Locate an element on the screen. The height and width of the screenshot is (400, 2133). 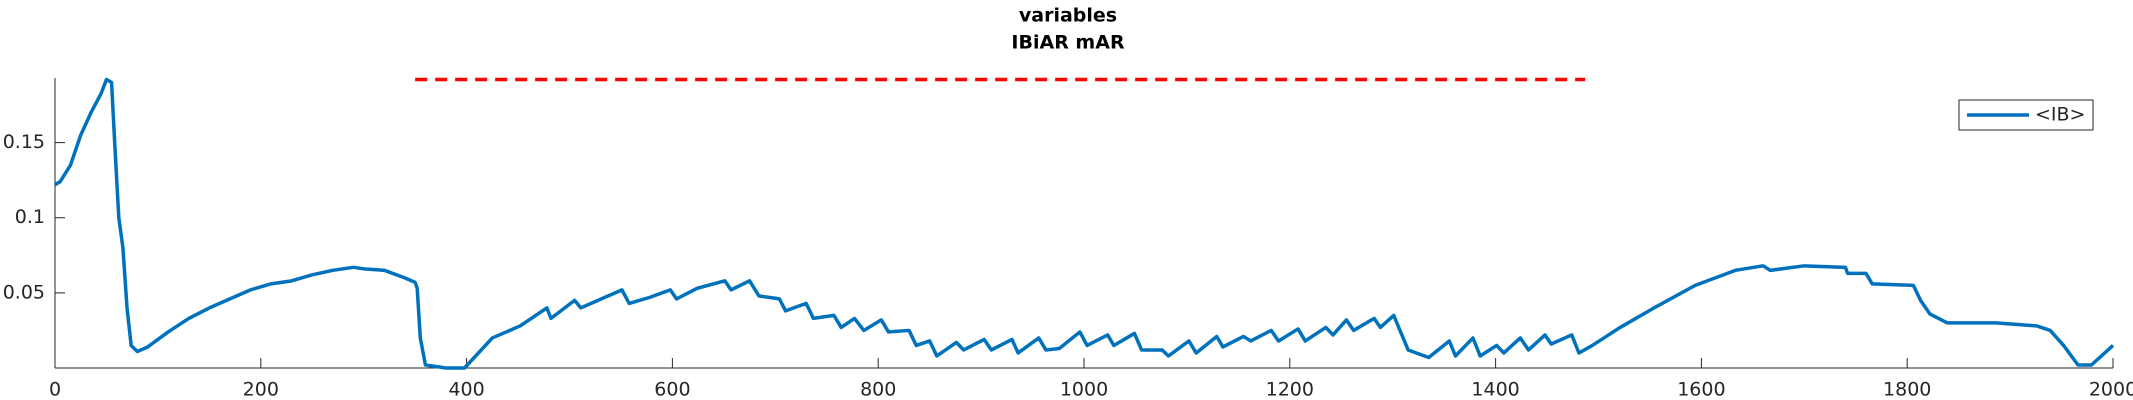
x-tick-label: 1200 is located at coordinates (1290, 389).